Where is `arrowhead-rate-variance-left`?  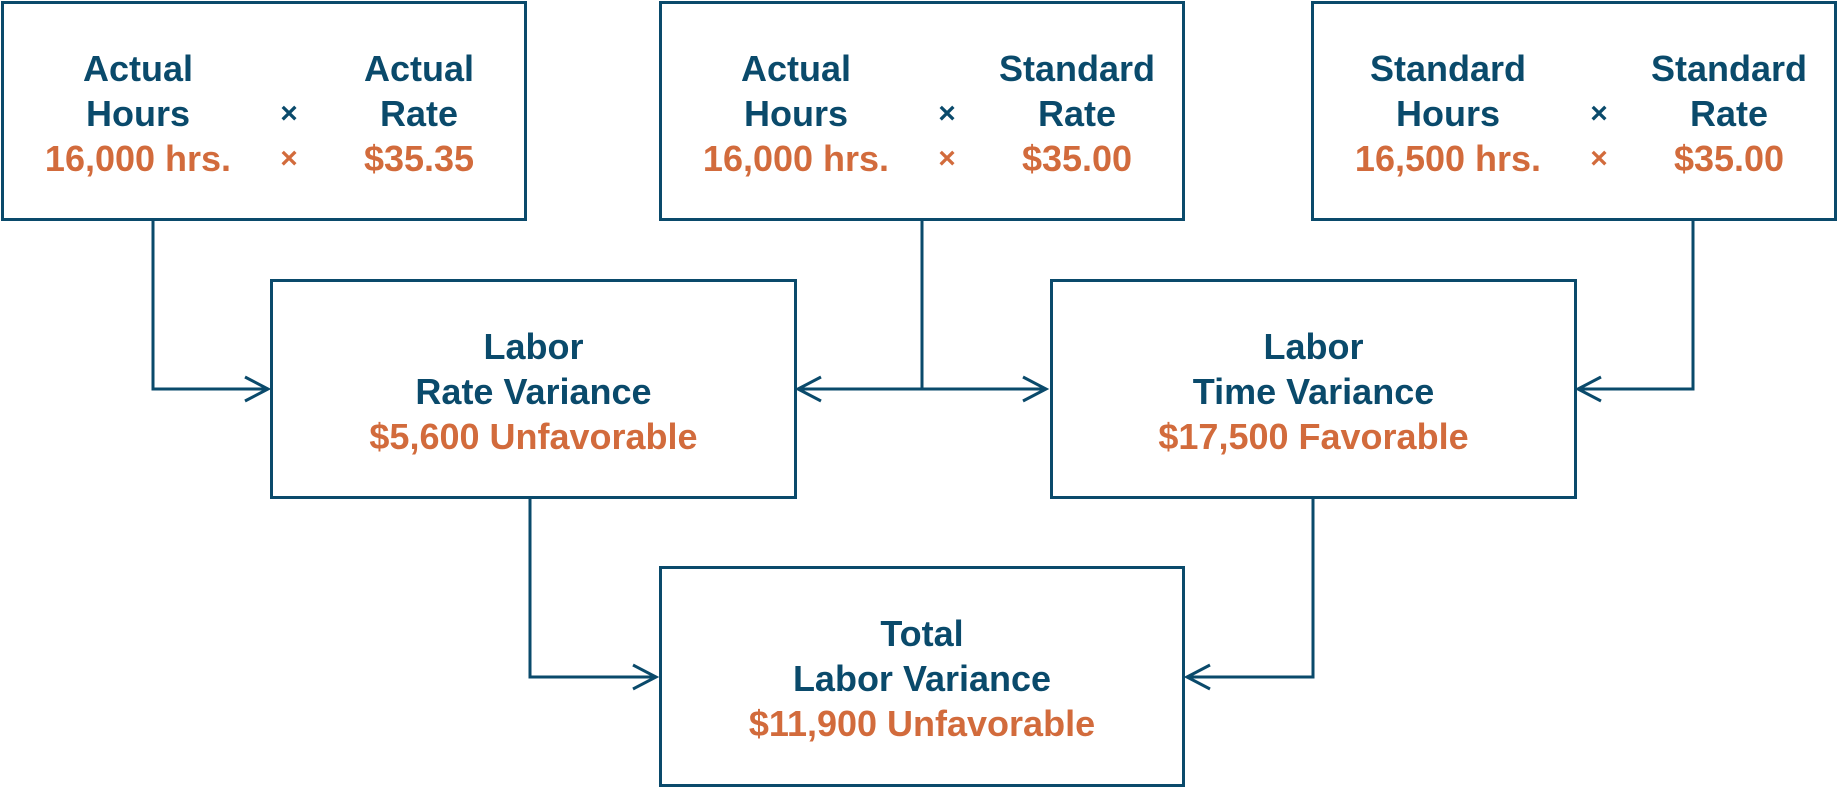
arrowhead-rate-variance-left is located at coordinates (258, 389).